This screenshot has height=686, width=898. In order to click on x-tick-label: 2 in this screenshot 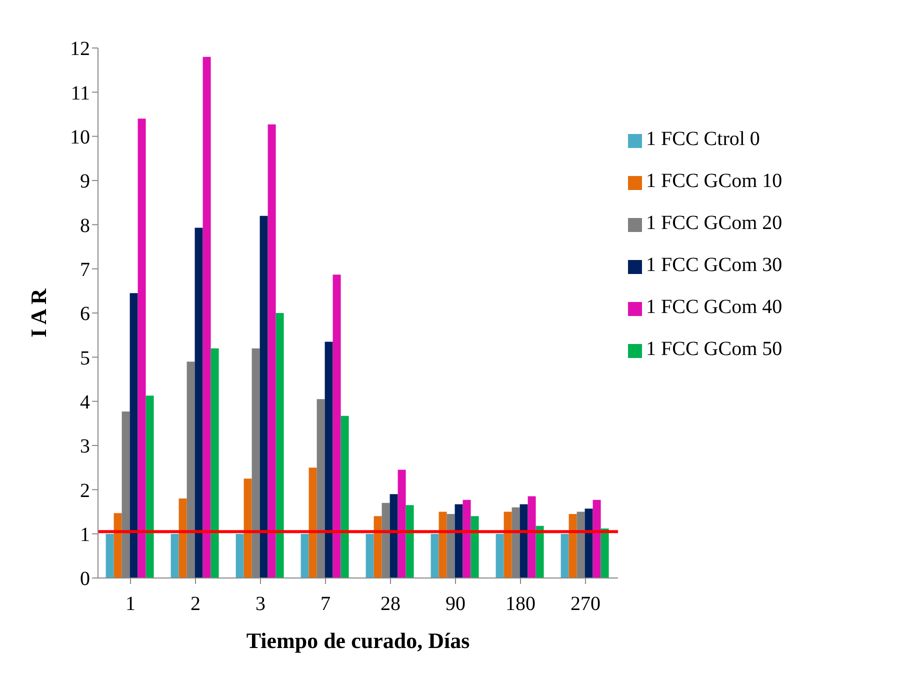, I will do `click(195, 604)`.